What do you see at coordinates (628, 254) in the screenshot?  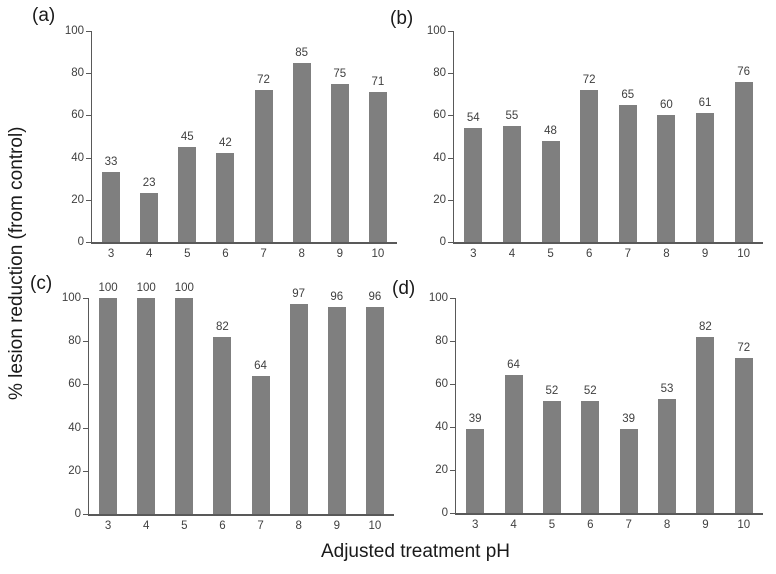 I see `x-tick-label: 7` at bounding box center [628, 254].